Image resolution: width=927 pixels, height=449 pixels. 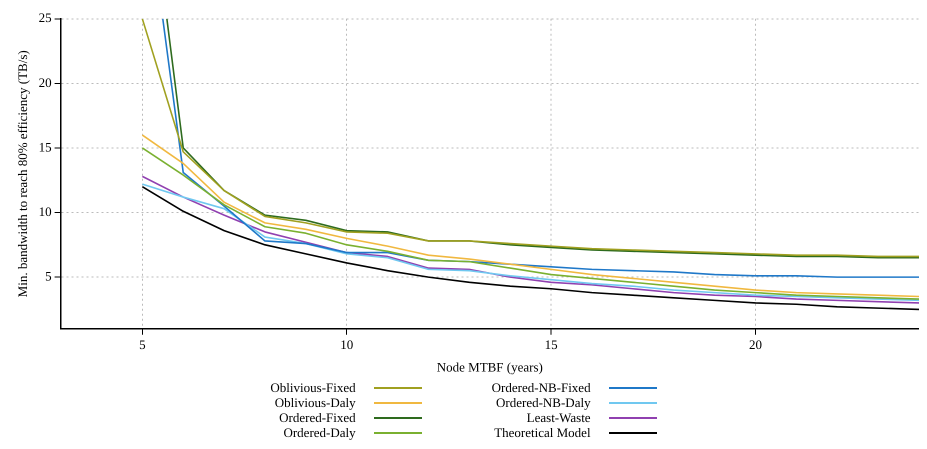 I want to click on legend-label: Ordered-NB-Fixed, so click(x=541, y=388).